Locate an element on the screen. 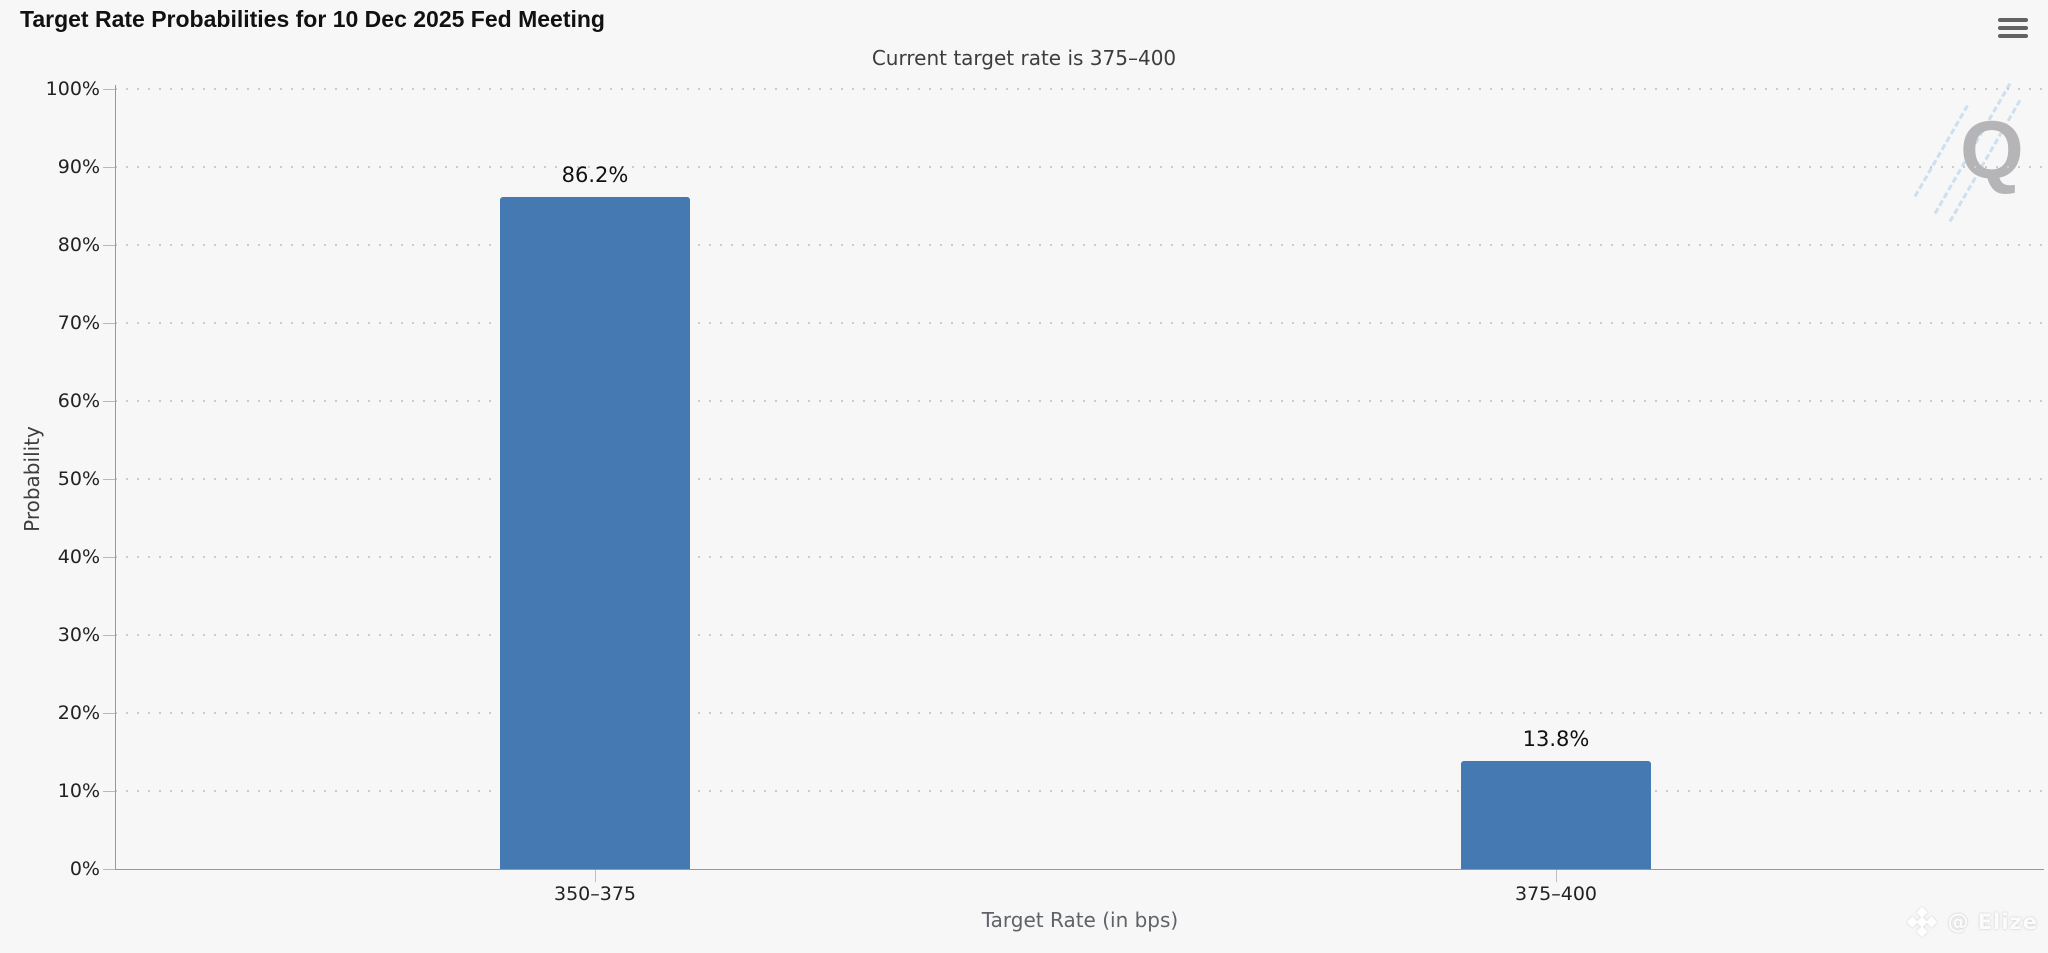  y-axis-tick-label: 70% is located at coordinates (78, 323).